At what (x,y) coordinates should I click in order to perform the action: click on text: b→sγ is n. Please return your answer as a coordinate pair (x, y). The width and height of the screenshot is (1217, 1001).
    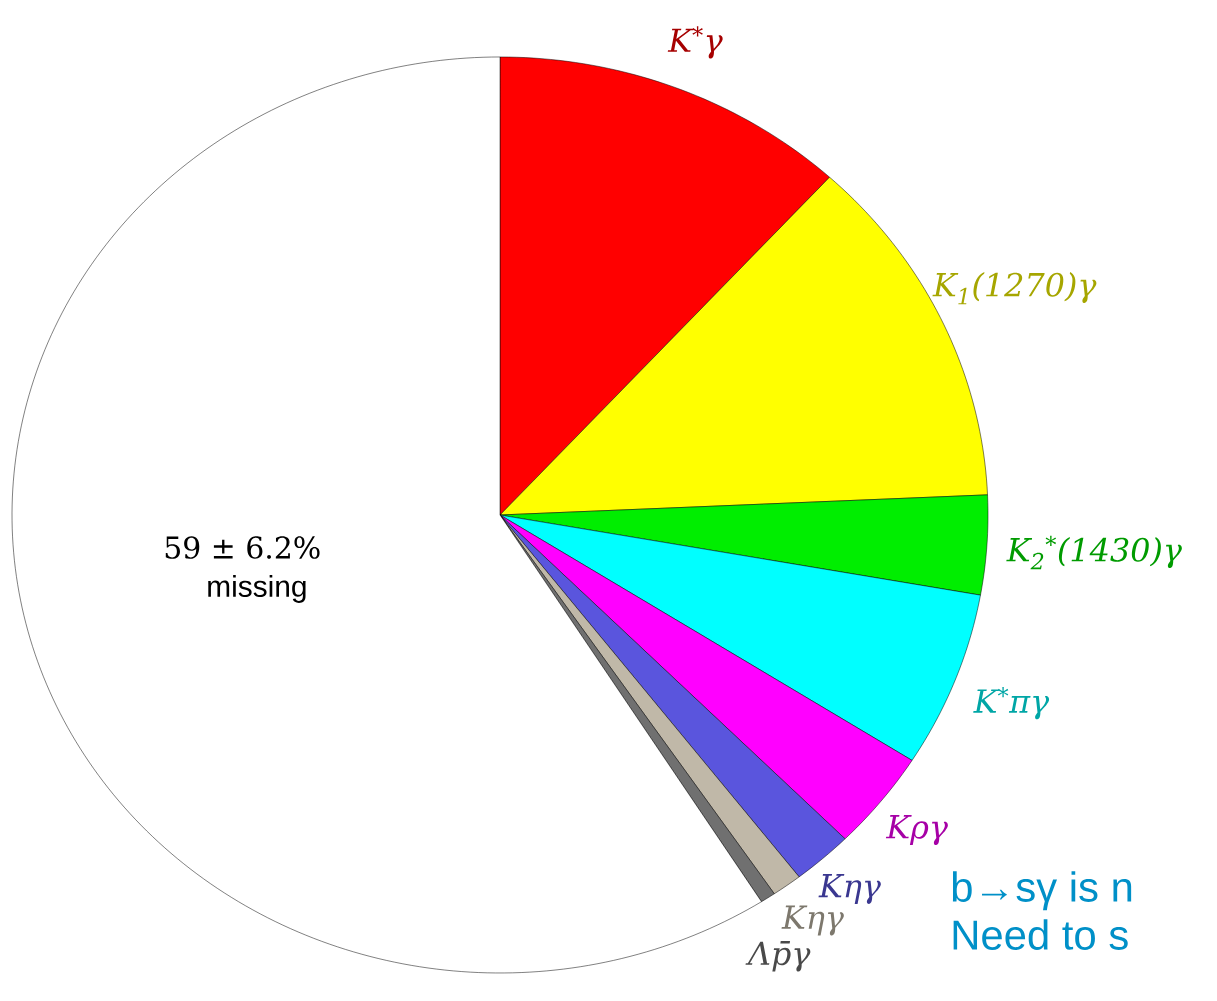
    Looking at the image, I should click on (1042, 891).